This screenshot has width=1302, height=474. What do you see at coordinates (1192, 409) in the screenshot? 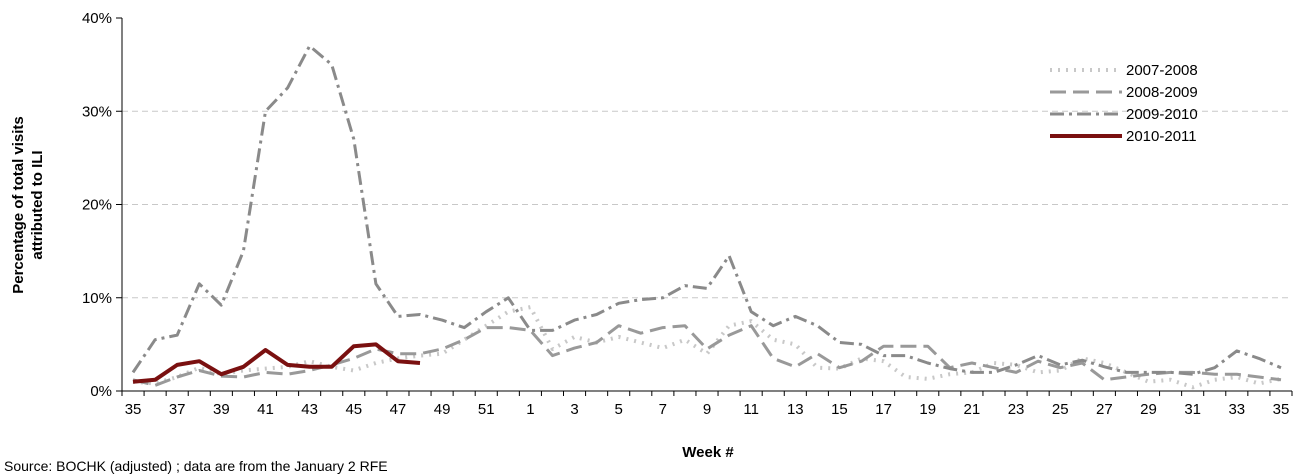
I see `x-tick-label: 31` at bounding box center [1192, 409].